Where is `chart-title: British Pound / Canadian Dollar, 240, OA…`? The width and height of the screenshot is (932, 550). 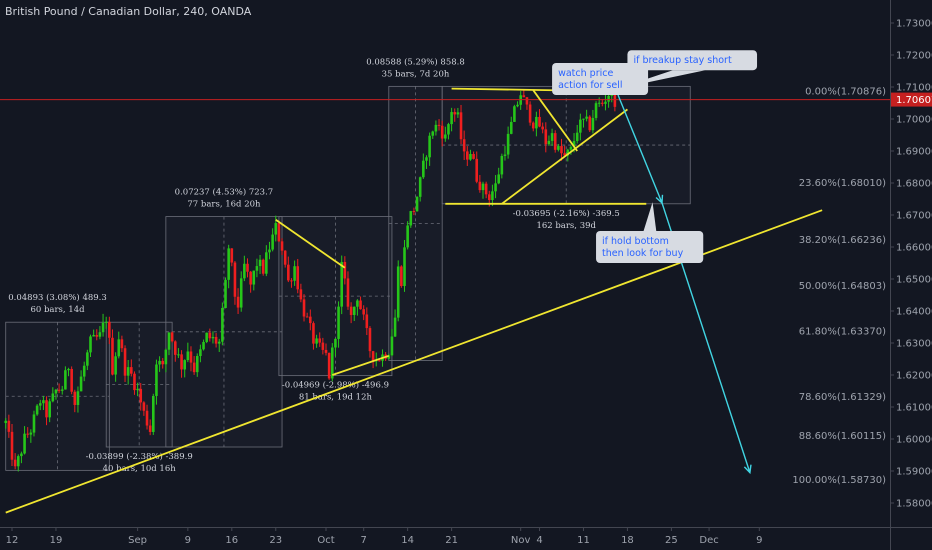
chart-title: British Pound / Canadian Dollar, 240, OA… is located at coordinates (128, 11).